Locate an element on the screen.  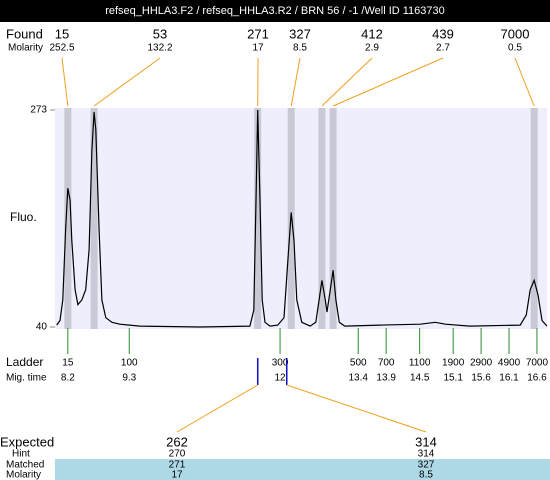
found-molarity: 252.5 is located at coordinates (61, 48).